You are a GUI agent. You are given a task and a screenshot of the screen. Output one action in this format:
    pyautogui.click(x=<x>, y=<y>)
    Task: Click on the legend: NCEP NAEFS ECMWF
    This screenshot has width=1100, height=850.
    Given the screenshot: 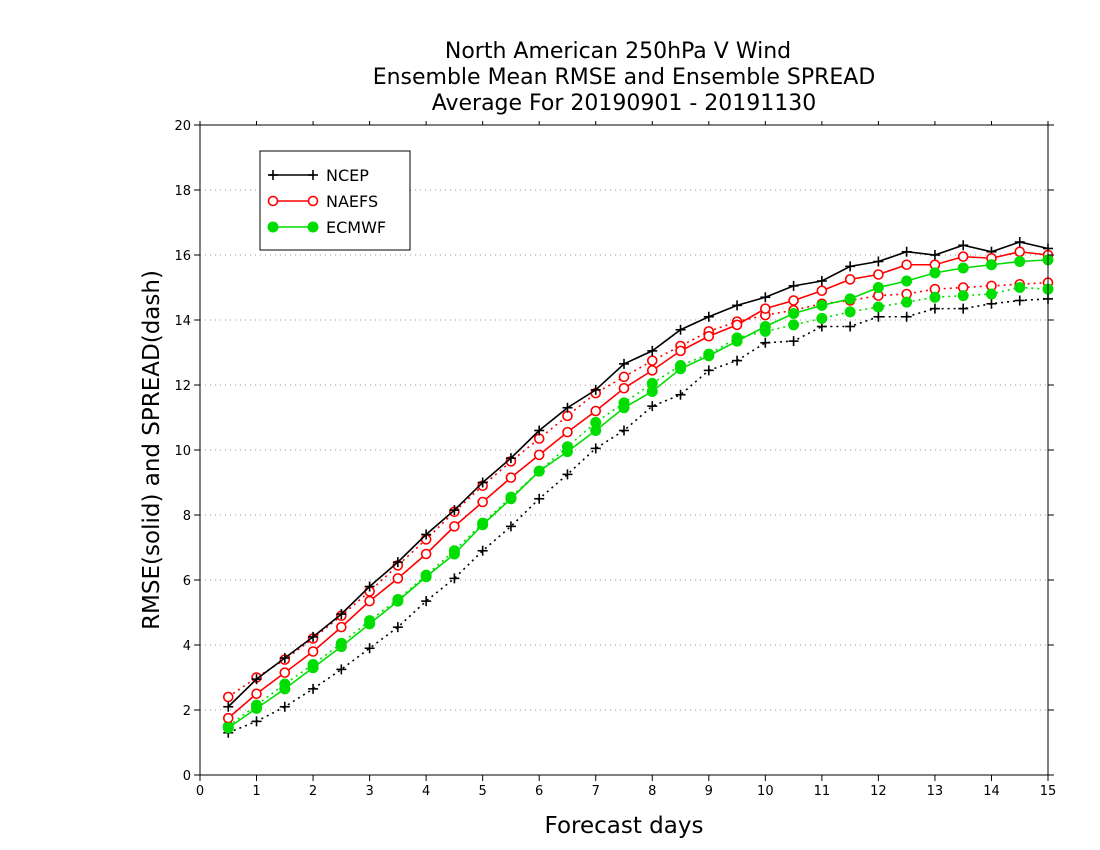 What is the action you would take?
    pyautogui.click(x=335, y=200)
    